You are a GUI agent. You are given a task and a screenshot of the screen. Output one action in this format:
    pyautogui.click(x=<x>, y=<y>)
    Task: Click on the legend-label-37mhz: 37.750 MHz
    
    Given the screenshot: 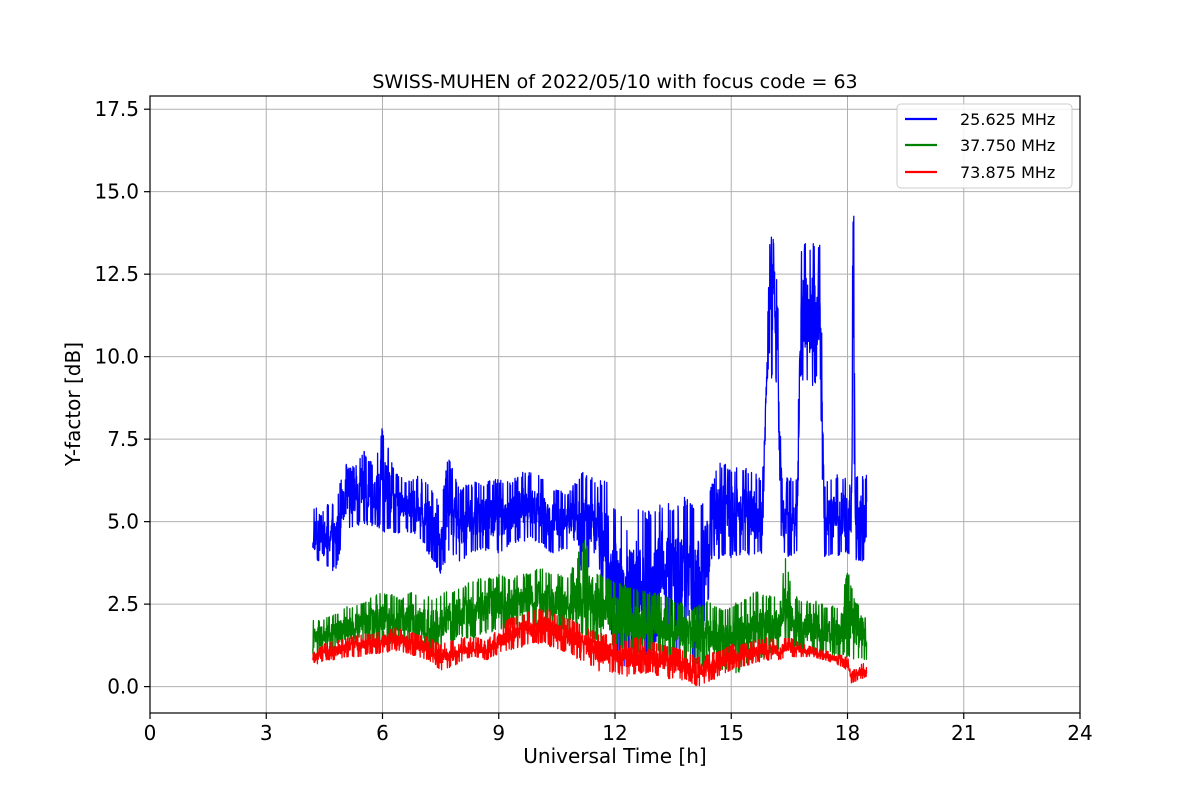 What is the action you would take?
    pyautogui.click(x=1007, y=145)
    